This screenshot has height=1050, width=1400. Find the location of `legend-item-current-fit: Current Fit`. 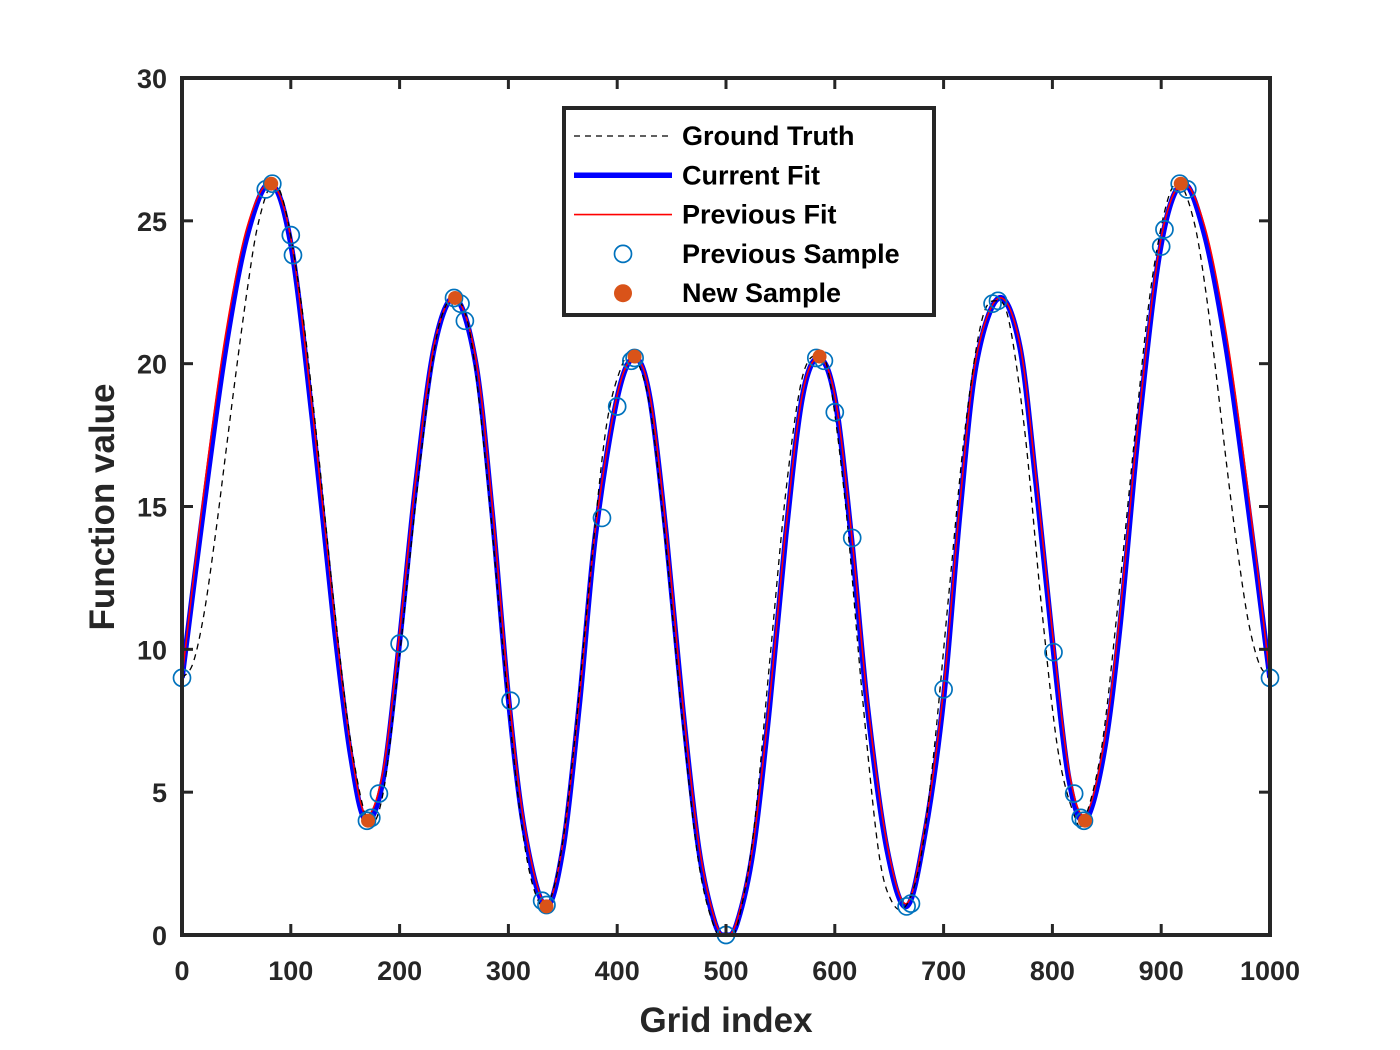

legend-item-current-fit: Current Fit is located at coordinates (697, 175).